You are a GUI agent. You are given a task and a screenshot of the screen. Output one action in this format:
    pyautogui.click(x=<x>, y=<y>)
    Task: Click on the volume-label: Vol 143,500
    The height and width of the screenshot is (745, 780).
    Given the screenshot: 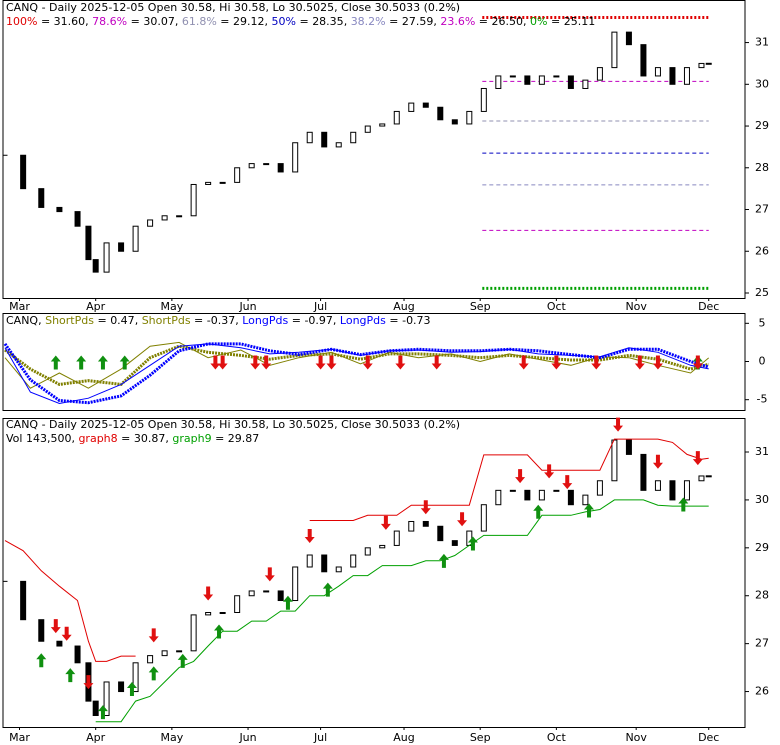 What is the action you would take?
    pyautogui.click(x=42, y=438)
    